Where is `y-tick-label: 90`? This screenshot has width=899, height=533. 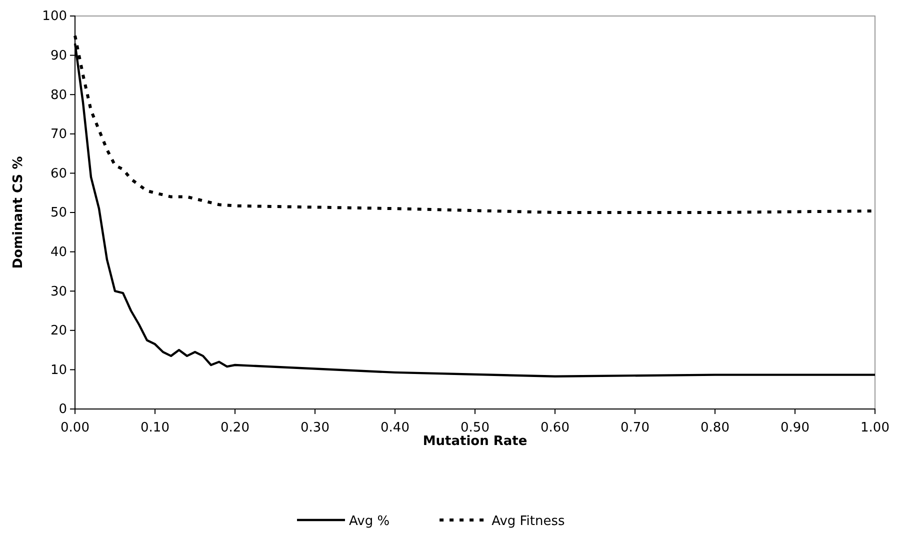 y-tick-label: 90 is located at coordinates (58, 56).